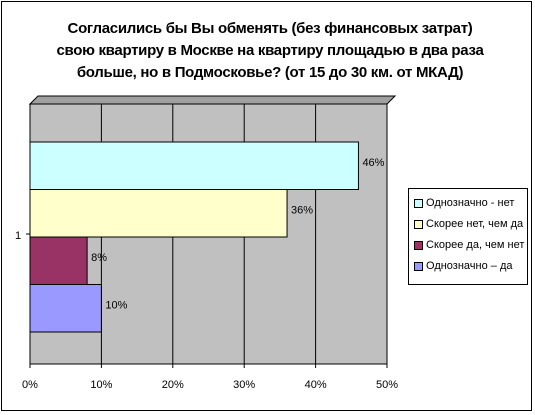 The width and height of the screenshot is (535, 415). I want to click on x-tick-label: 50%, so click(387, 385).